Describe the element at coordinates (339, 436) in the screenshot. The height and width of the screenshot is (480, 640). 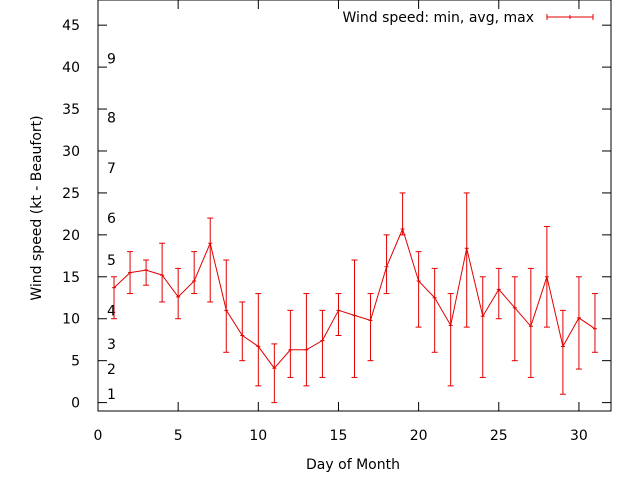
I see `x-tick-label: 15` at that location.